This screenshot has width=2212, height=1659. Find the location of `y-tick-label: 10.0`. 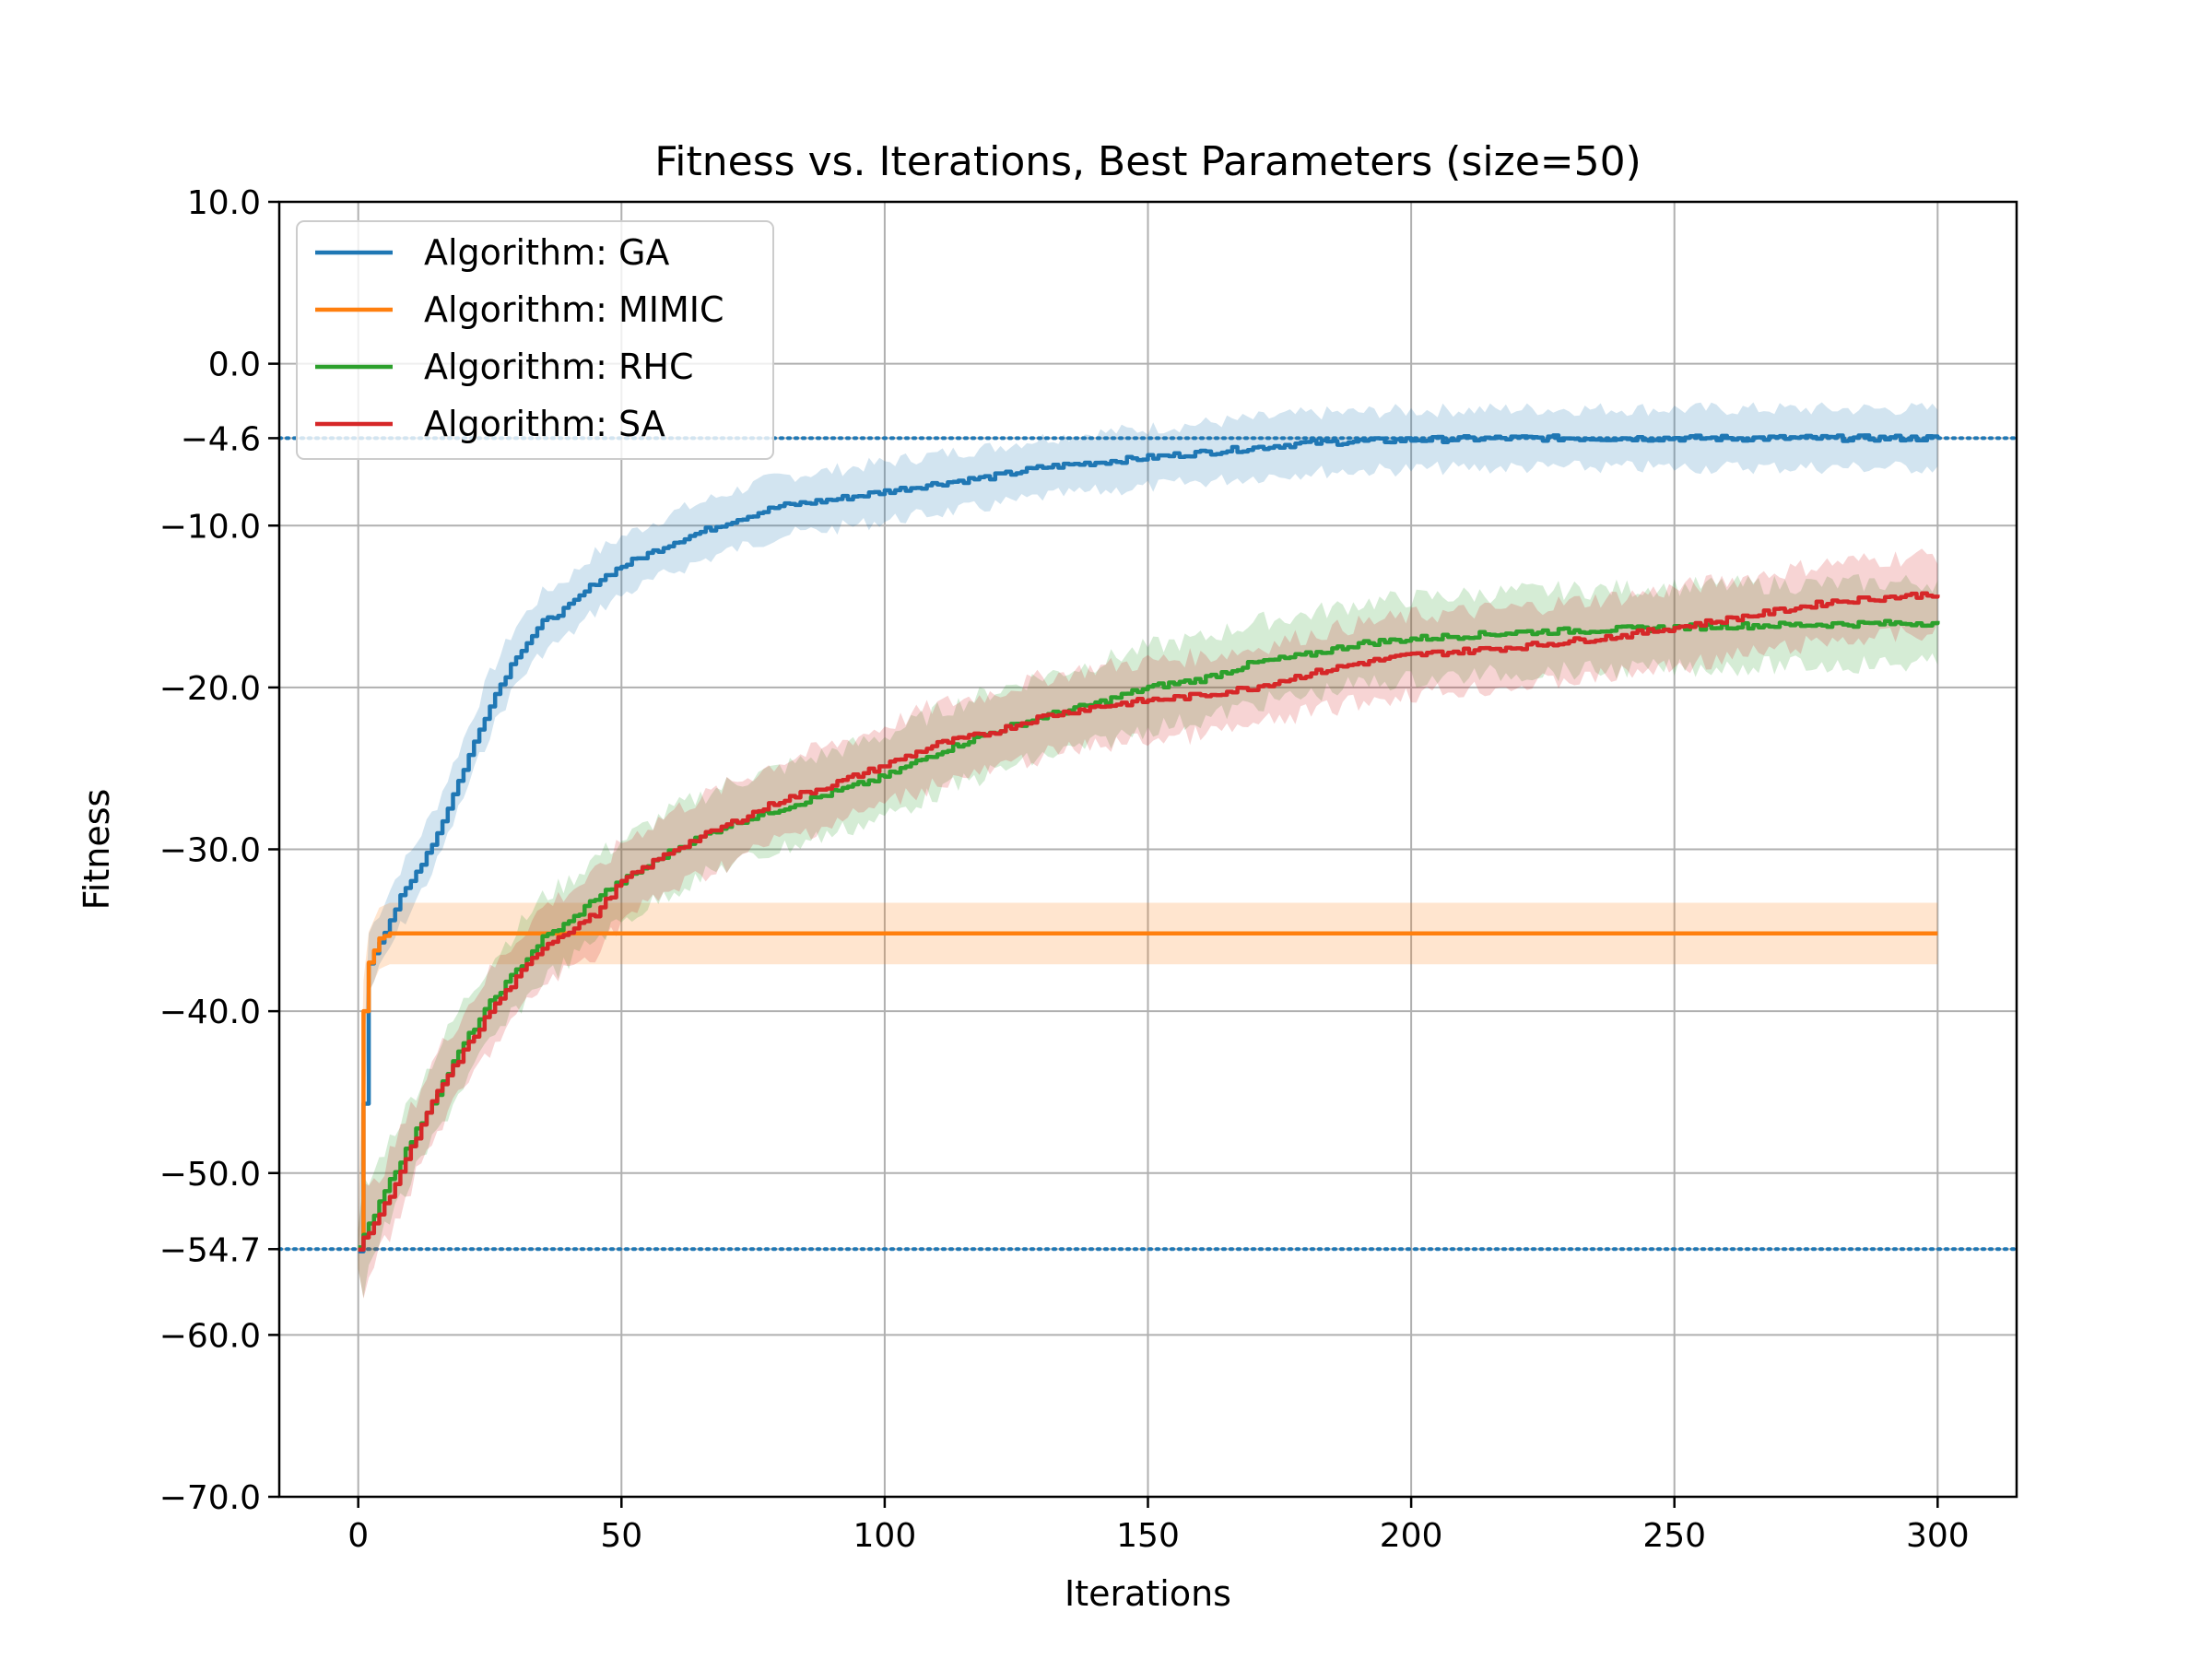

y-tick-label: 10.0 is located at coordinates (224, 203).